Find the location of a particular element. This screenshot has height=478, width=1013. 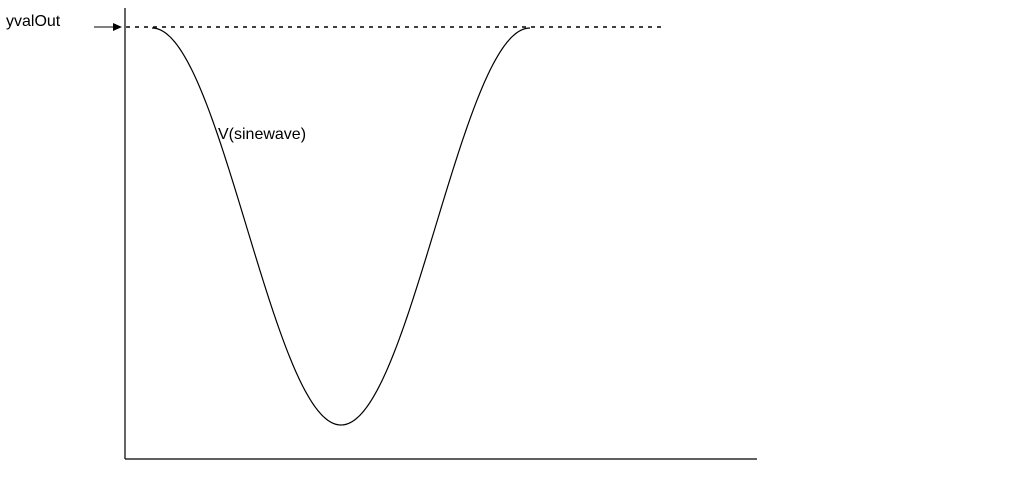

marker-arrow-head is located at coordinates (117, 27).